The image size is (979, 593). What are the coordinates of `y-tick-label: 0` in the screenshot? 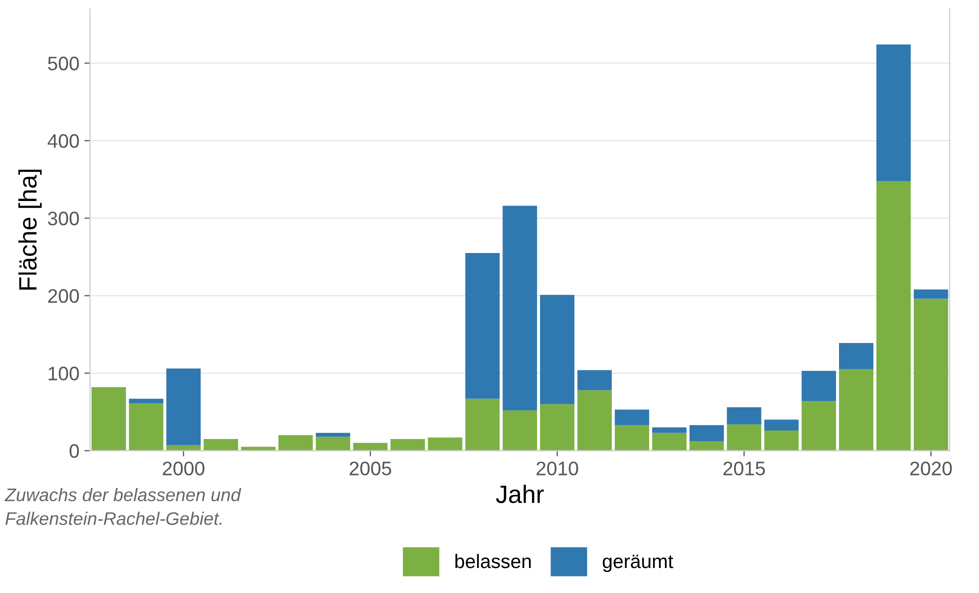 It's located at (74, 451).